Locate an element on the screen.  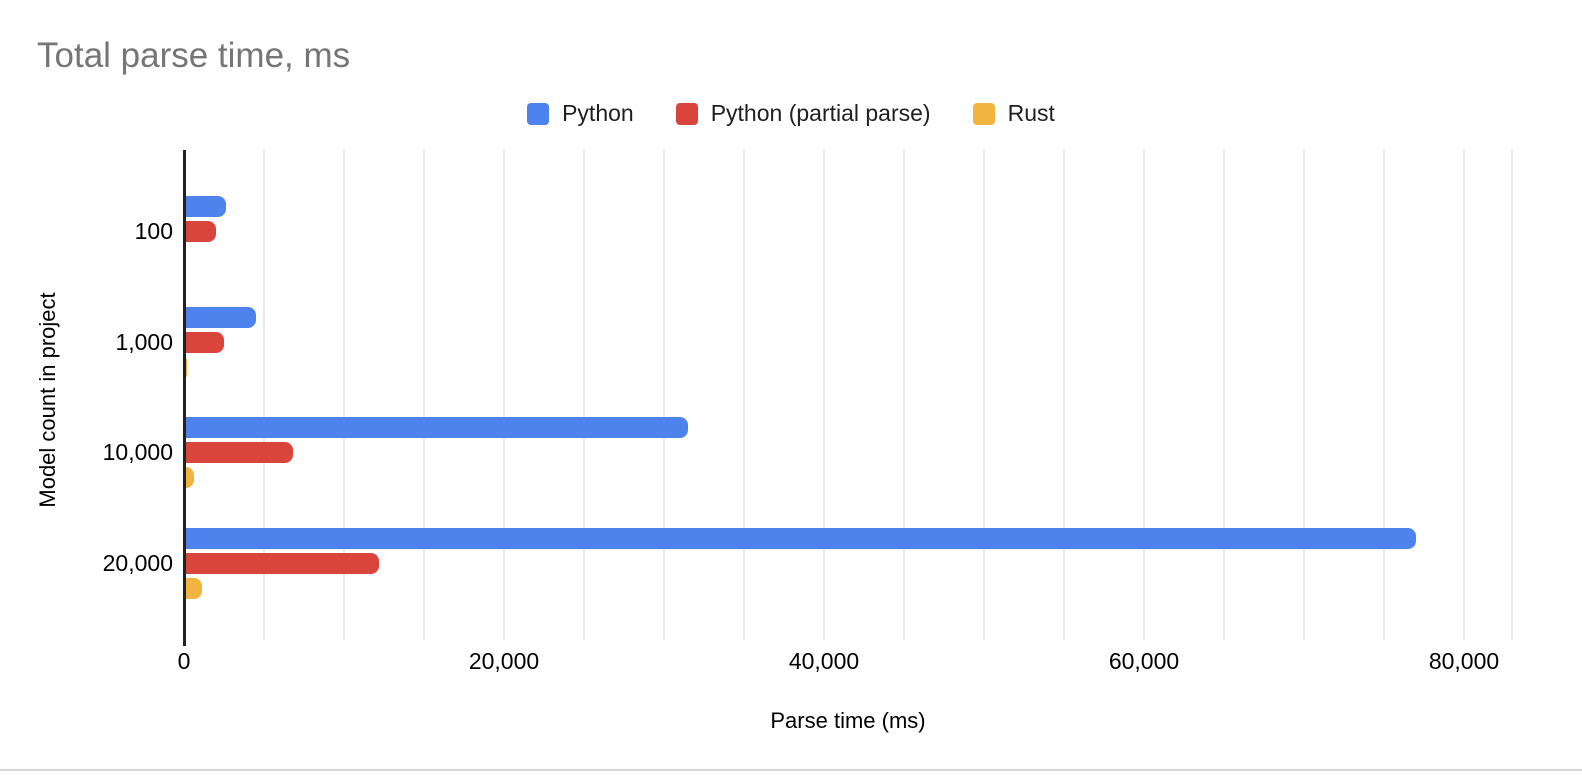
x-tick-label-40-000: 40,000 is located at coordinates (824, 661).